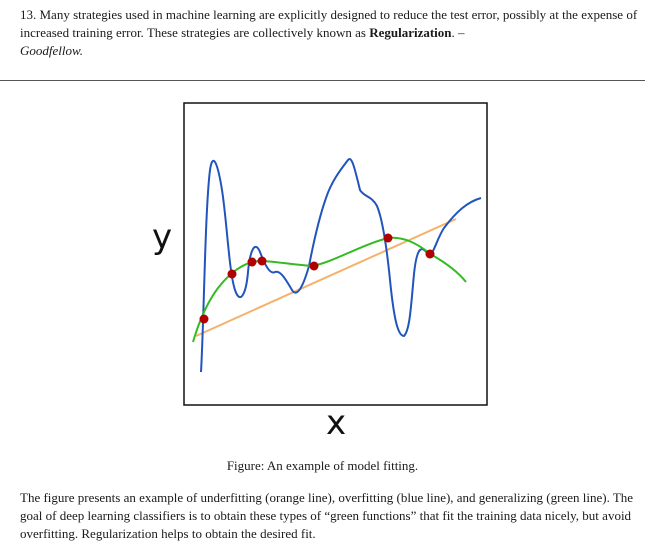 The image size is (645, 554). Describe the element at coordinates (322, 465) in the screenshot. I see `figure-caption: Figure: An example of model fitting.` at that location.